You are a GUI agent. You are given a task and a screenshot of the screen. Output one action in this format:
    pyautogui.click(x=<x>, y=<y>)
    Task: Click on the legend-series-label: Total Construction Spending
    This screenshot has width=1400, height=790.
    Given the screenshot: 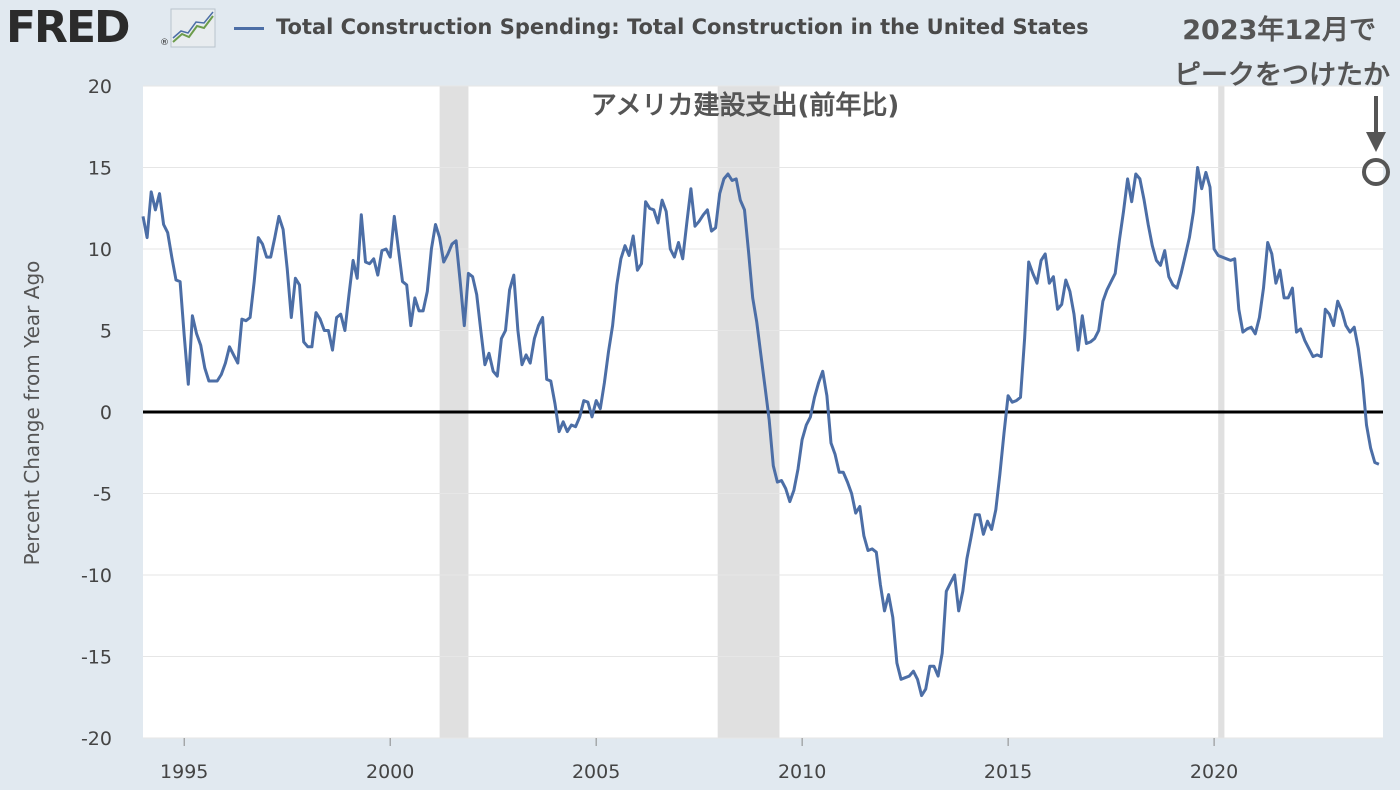 What is the action you would take?
    pyautogui.click(x=682, y=27)
    